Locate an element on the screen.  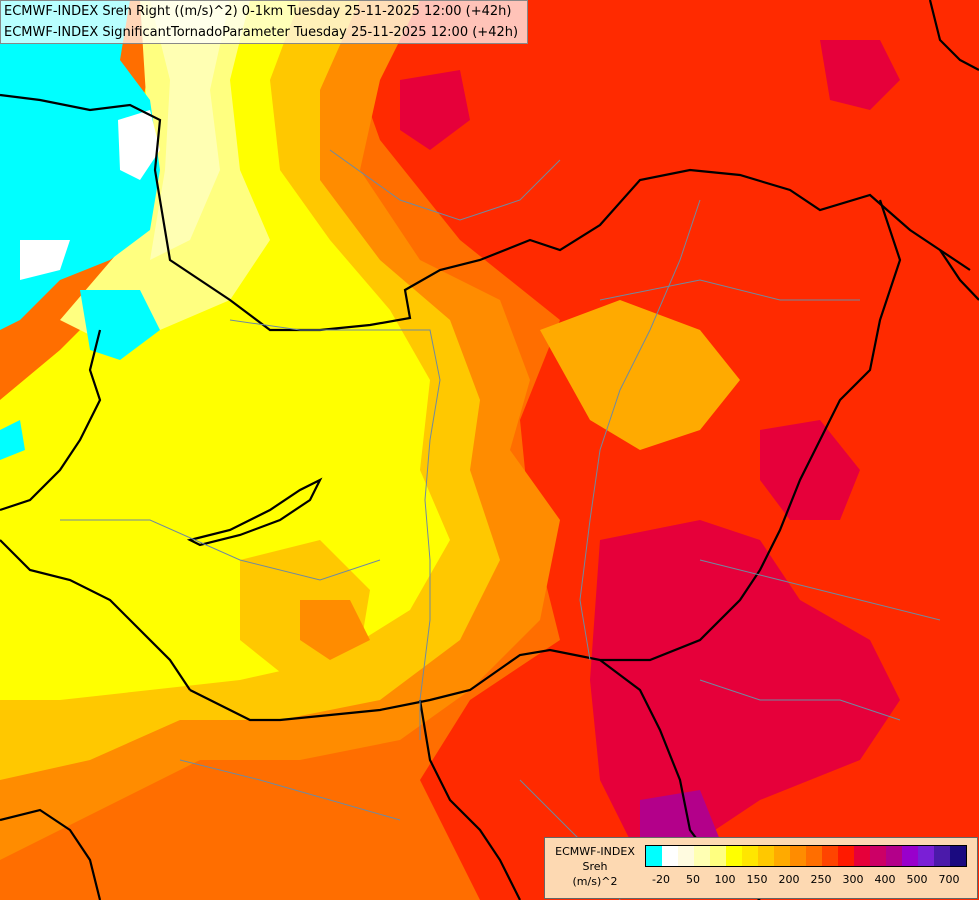
border-south is located at coordinates (469, 799).